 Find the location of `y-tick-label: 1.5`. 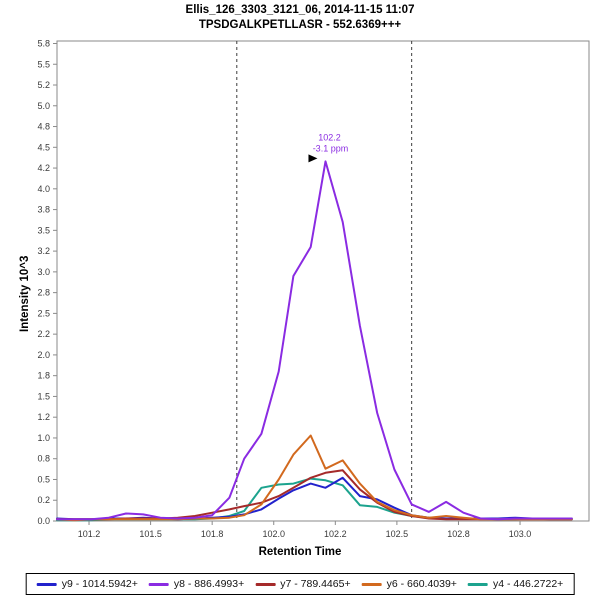

y-tick-label: 1.5 is located at coordinates (43, 396).